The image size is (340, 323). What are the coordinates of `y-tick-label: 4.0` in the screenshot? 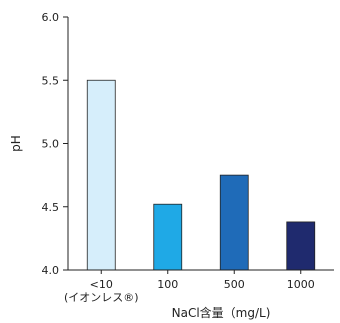 It's located at (51, 270).